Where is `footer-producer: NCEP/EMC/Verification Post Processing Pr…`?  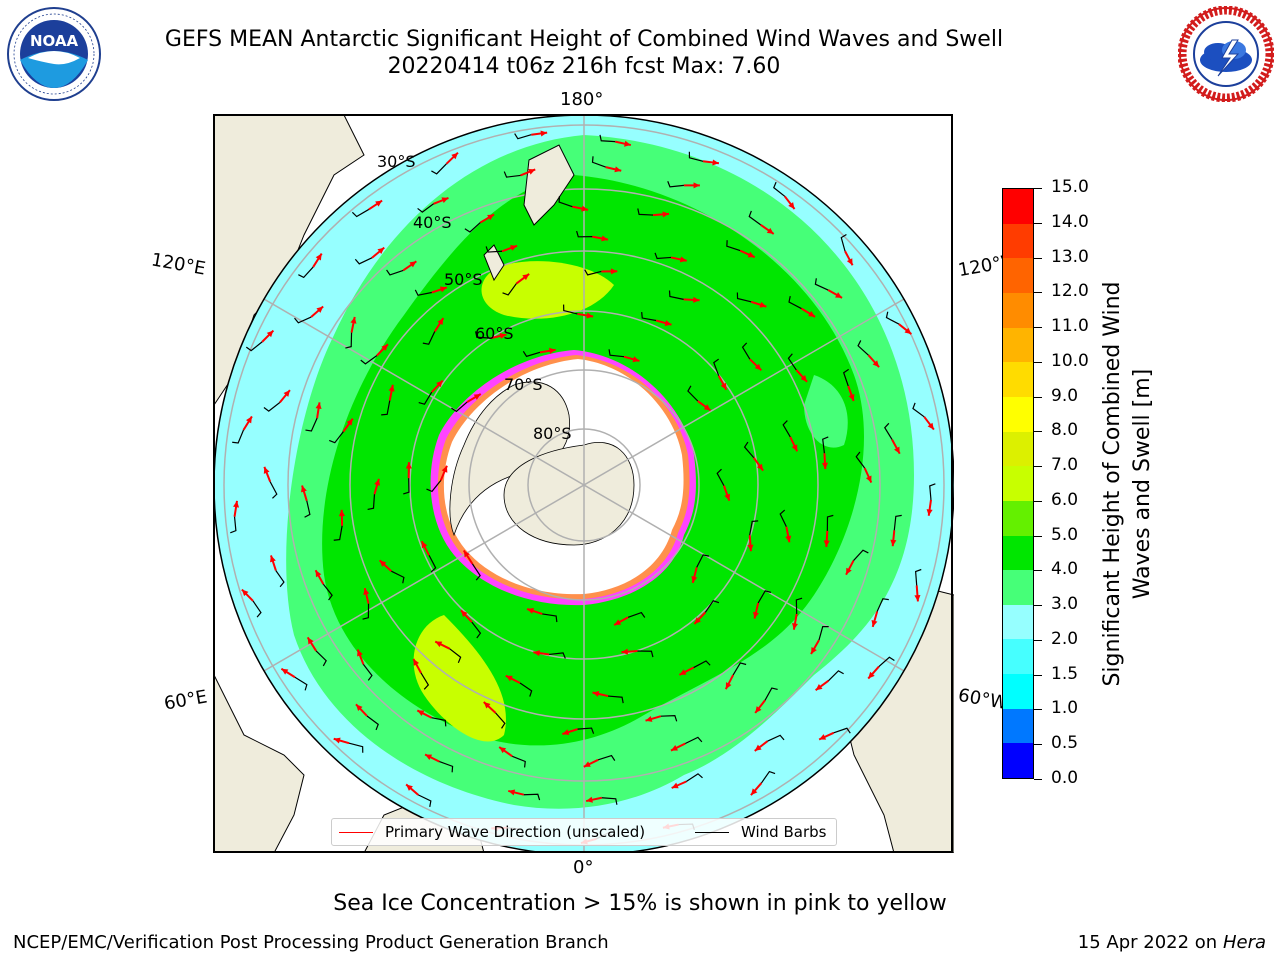 footer-producer: NCEP/EMC/Verification Post Processing Pr… is located at coordinates (311, 942).